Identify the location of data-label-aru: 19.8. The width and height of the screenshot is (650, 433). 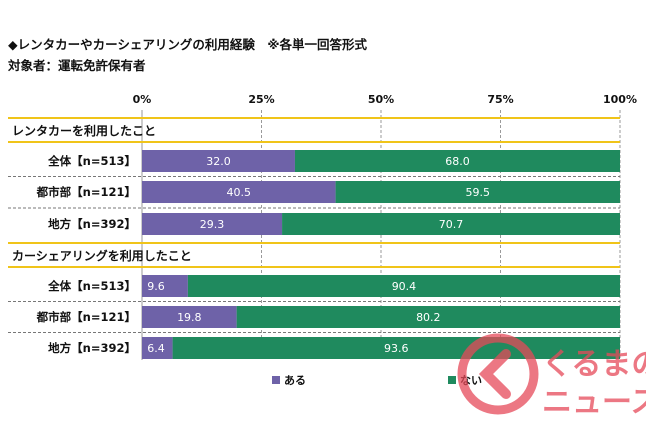
(189, 317).